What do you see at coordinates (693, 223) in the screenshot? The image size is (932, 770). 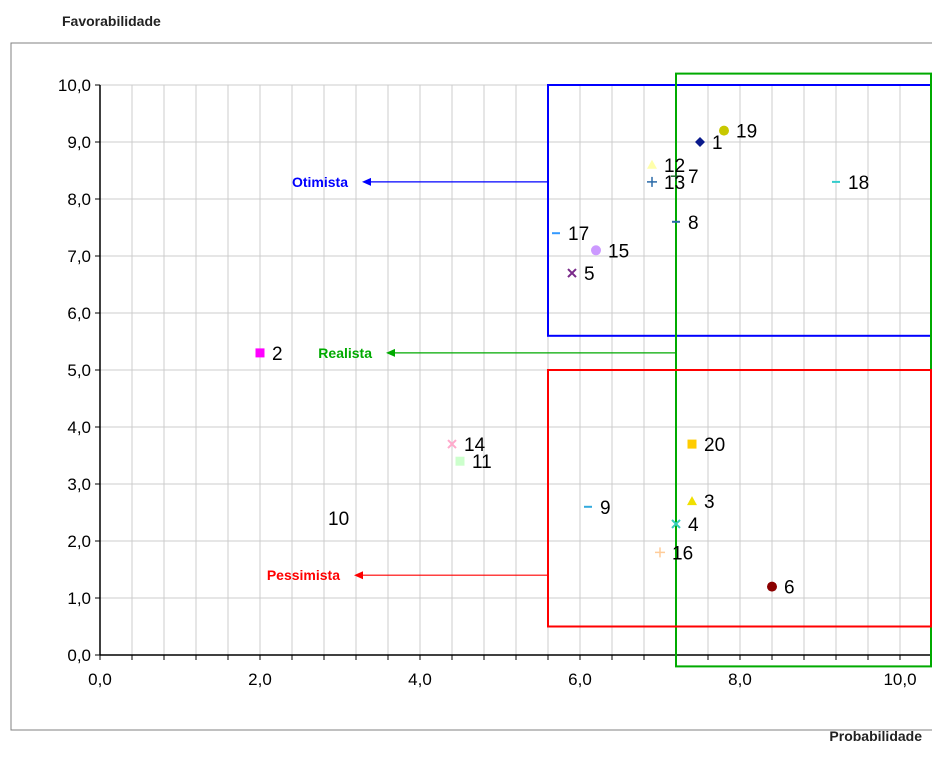 I see `point-label: 8` at bounding box center [693, 223].